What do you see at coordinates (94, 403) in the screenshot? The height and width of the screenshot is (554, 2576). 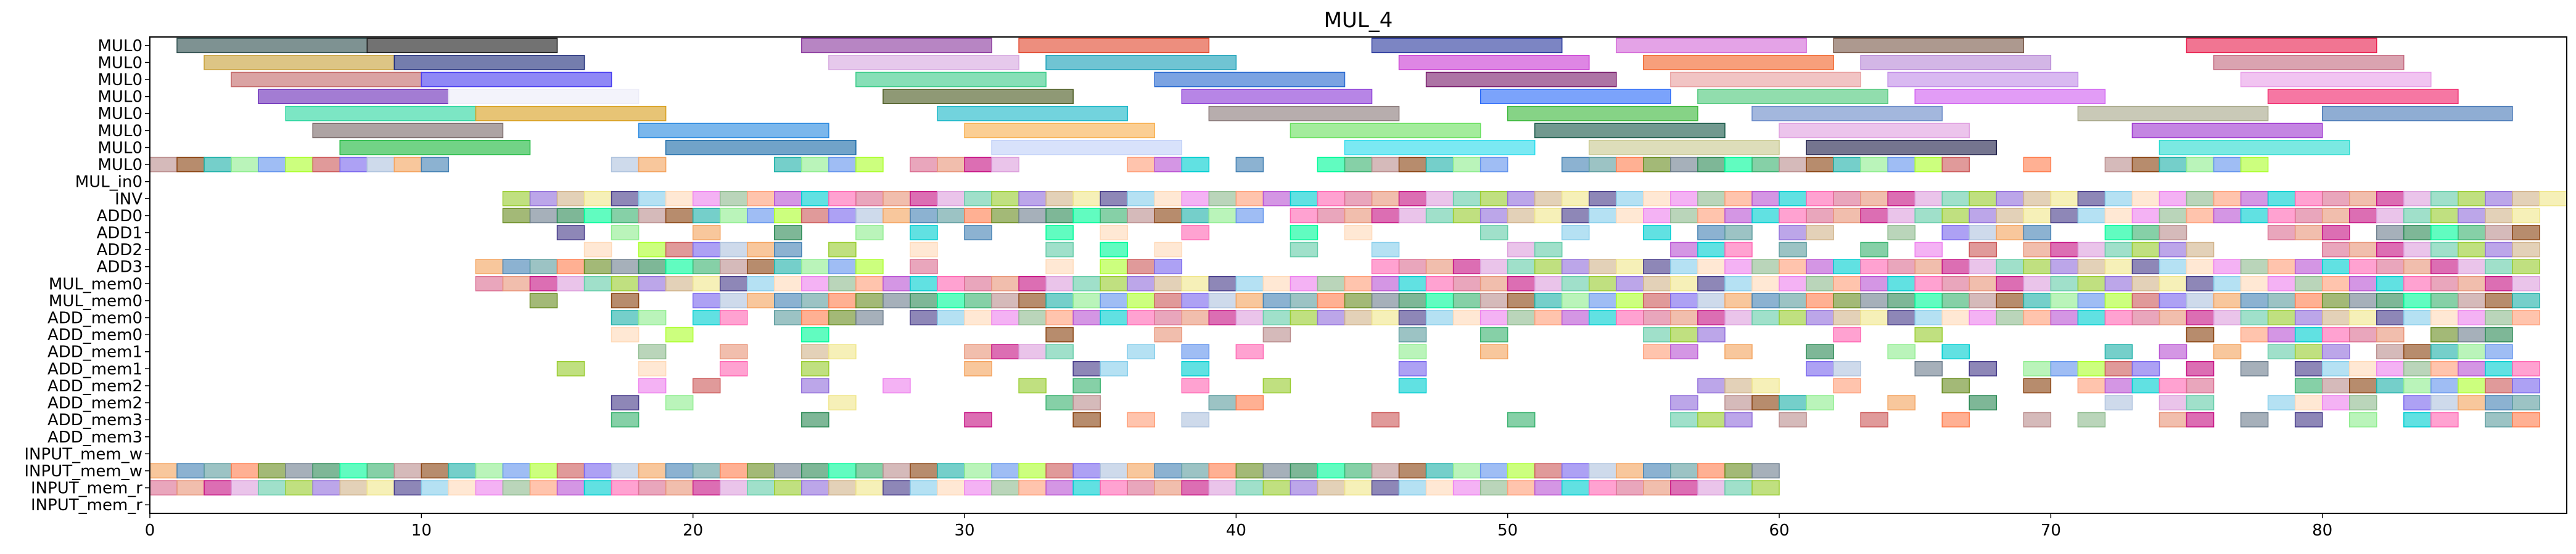 I see `y-tick-label: ADD_mem2` at bounding box center [94, 403].